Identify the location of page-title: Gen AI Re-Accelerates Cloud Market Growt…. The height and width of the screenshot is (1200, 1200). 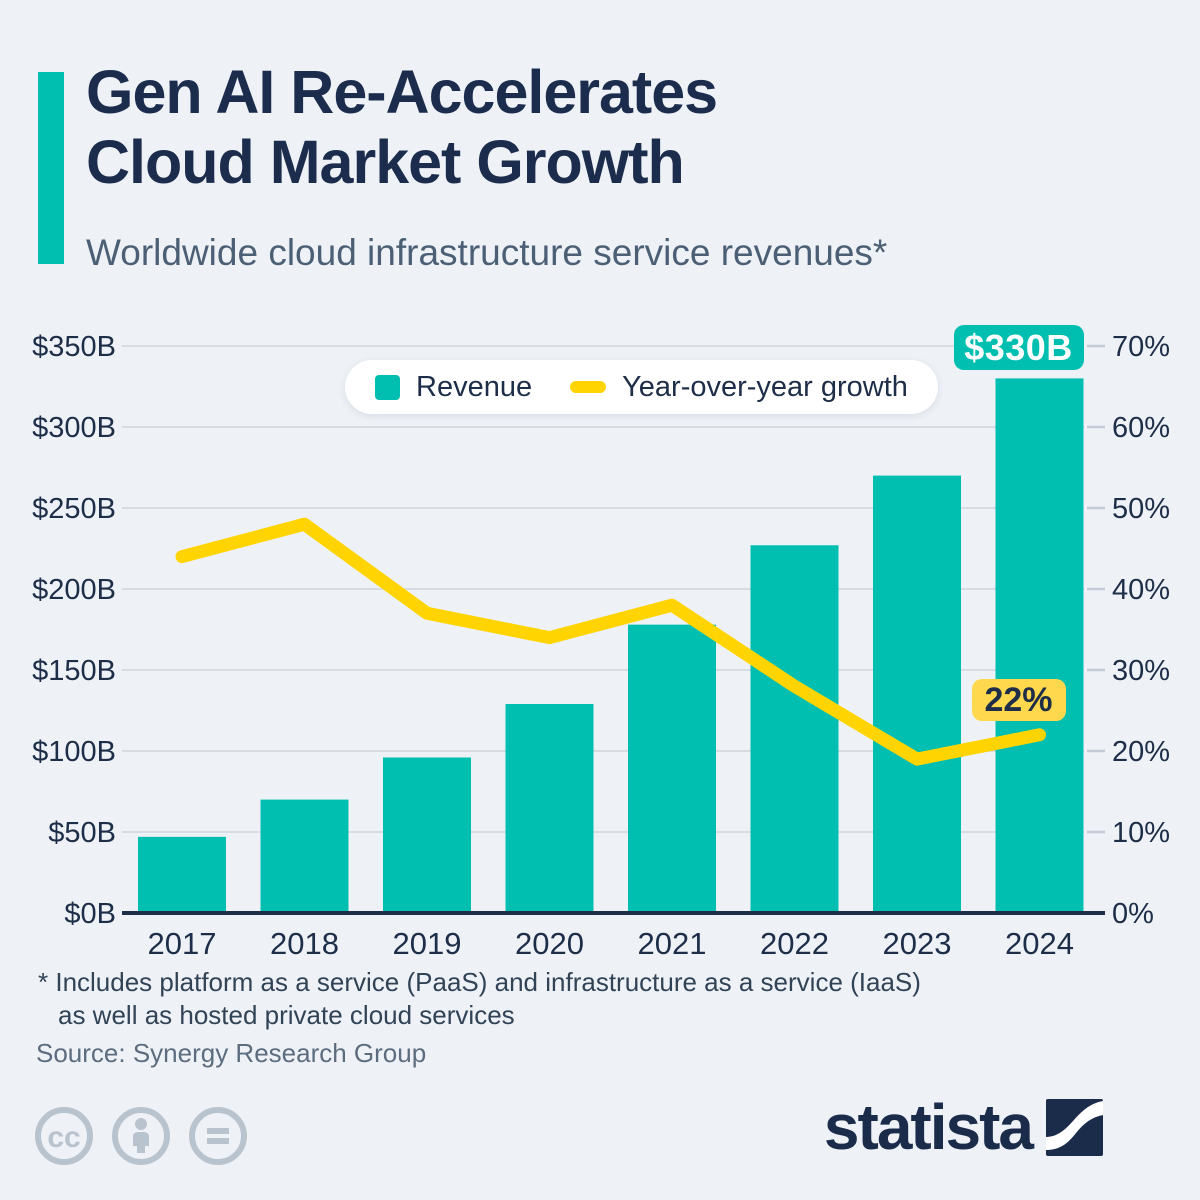
(402, 127).